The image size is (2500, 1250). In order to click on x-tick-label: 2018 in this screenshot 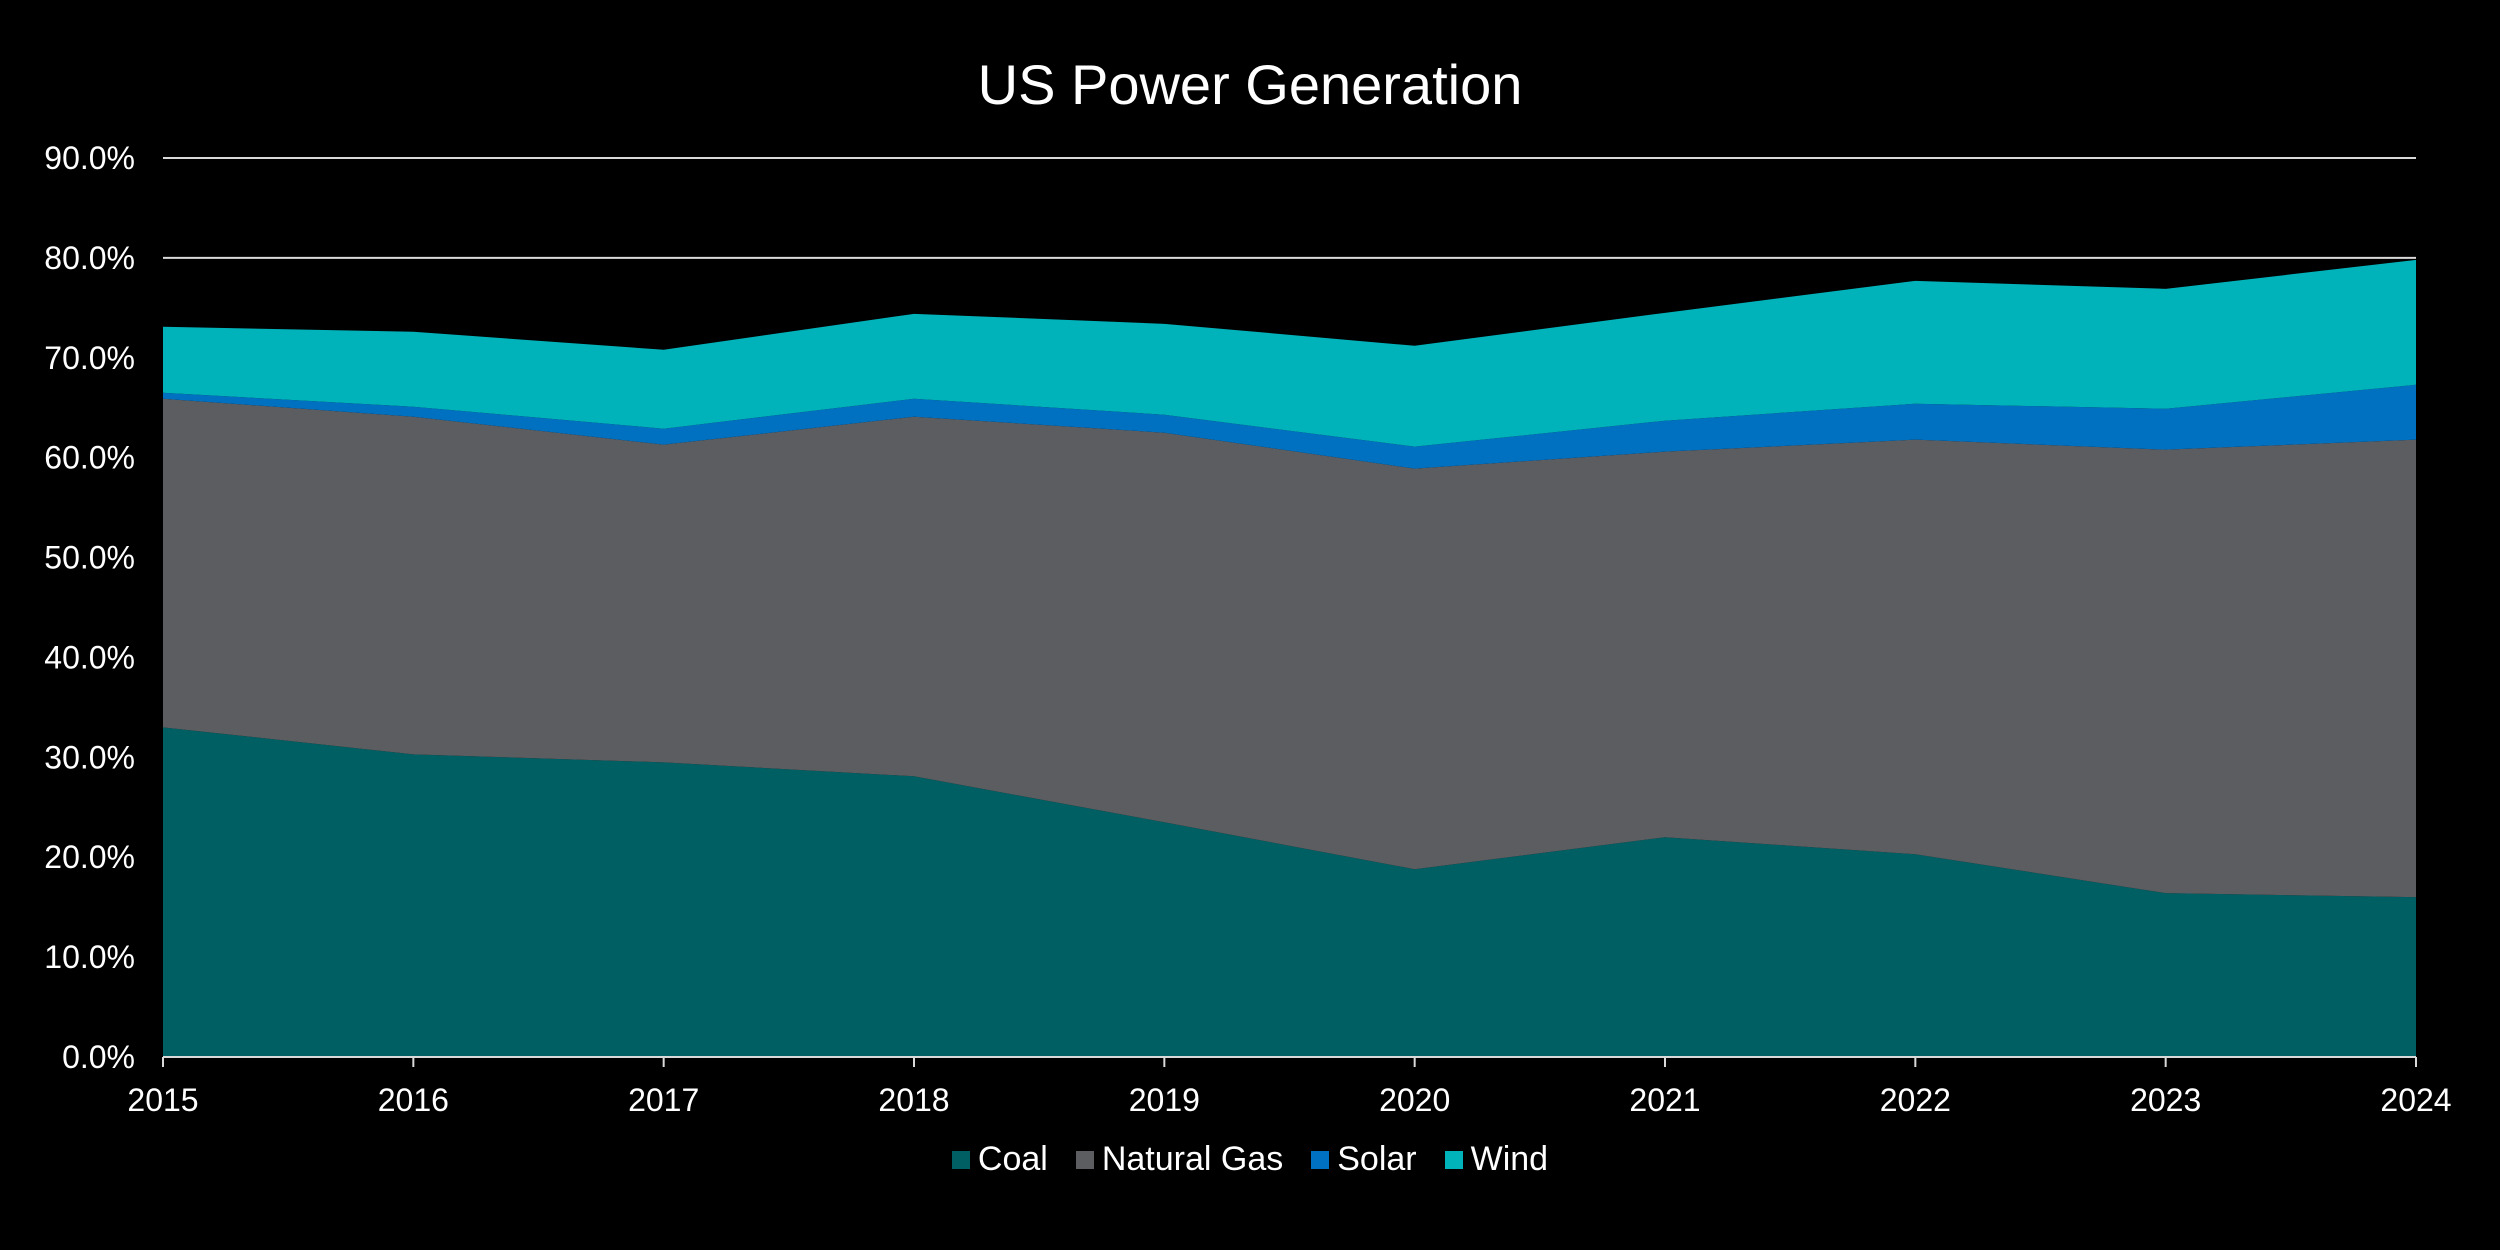, I will do `click(913, 1100)`.